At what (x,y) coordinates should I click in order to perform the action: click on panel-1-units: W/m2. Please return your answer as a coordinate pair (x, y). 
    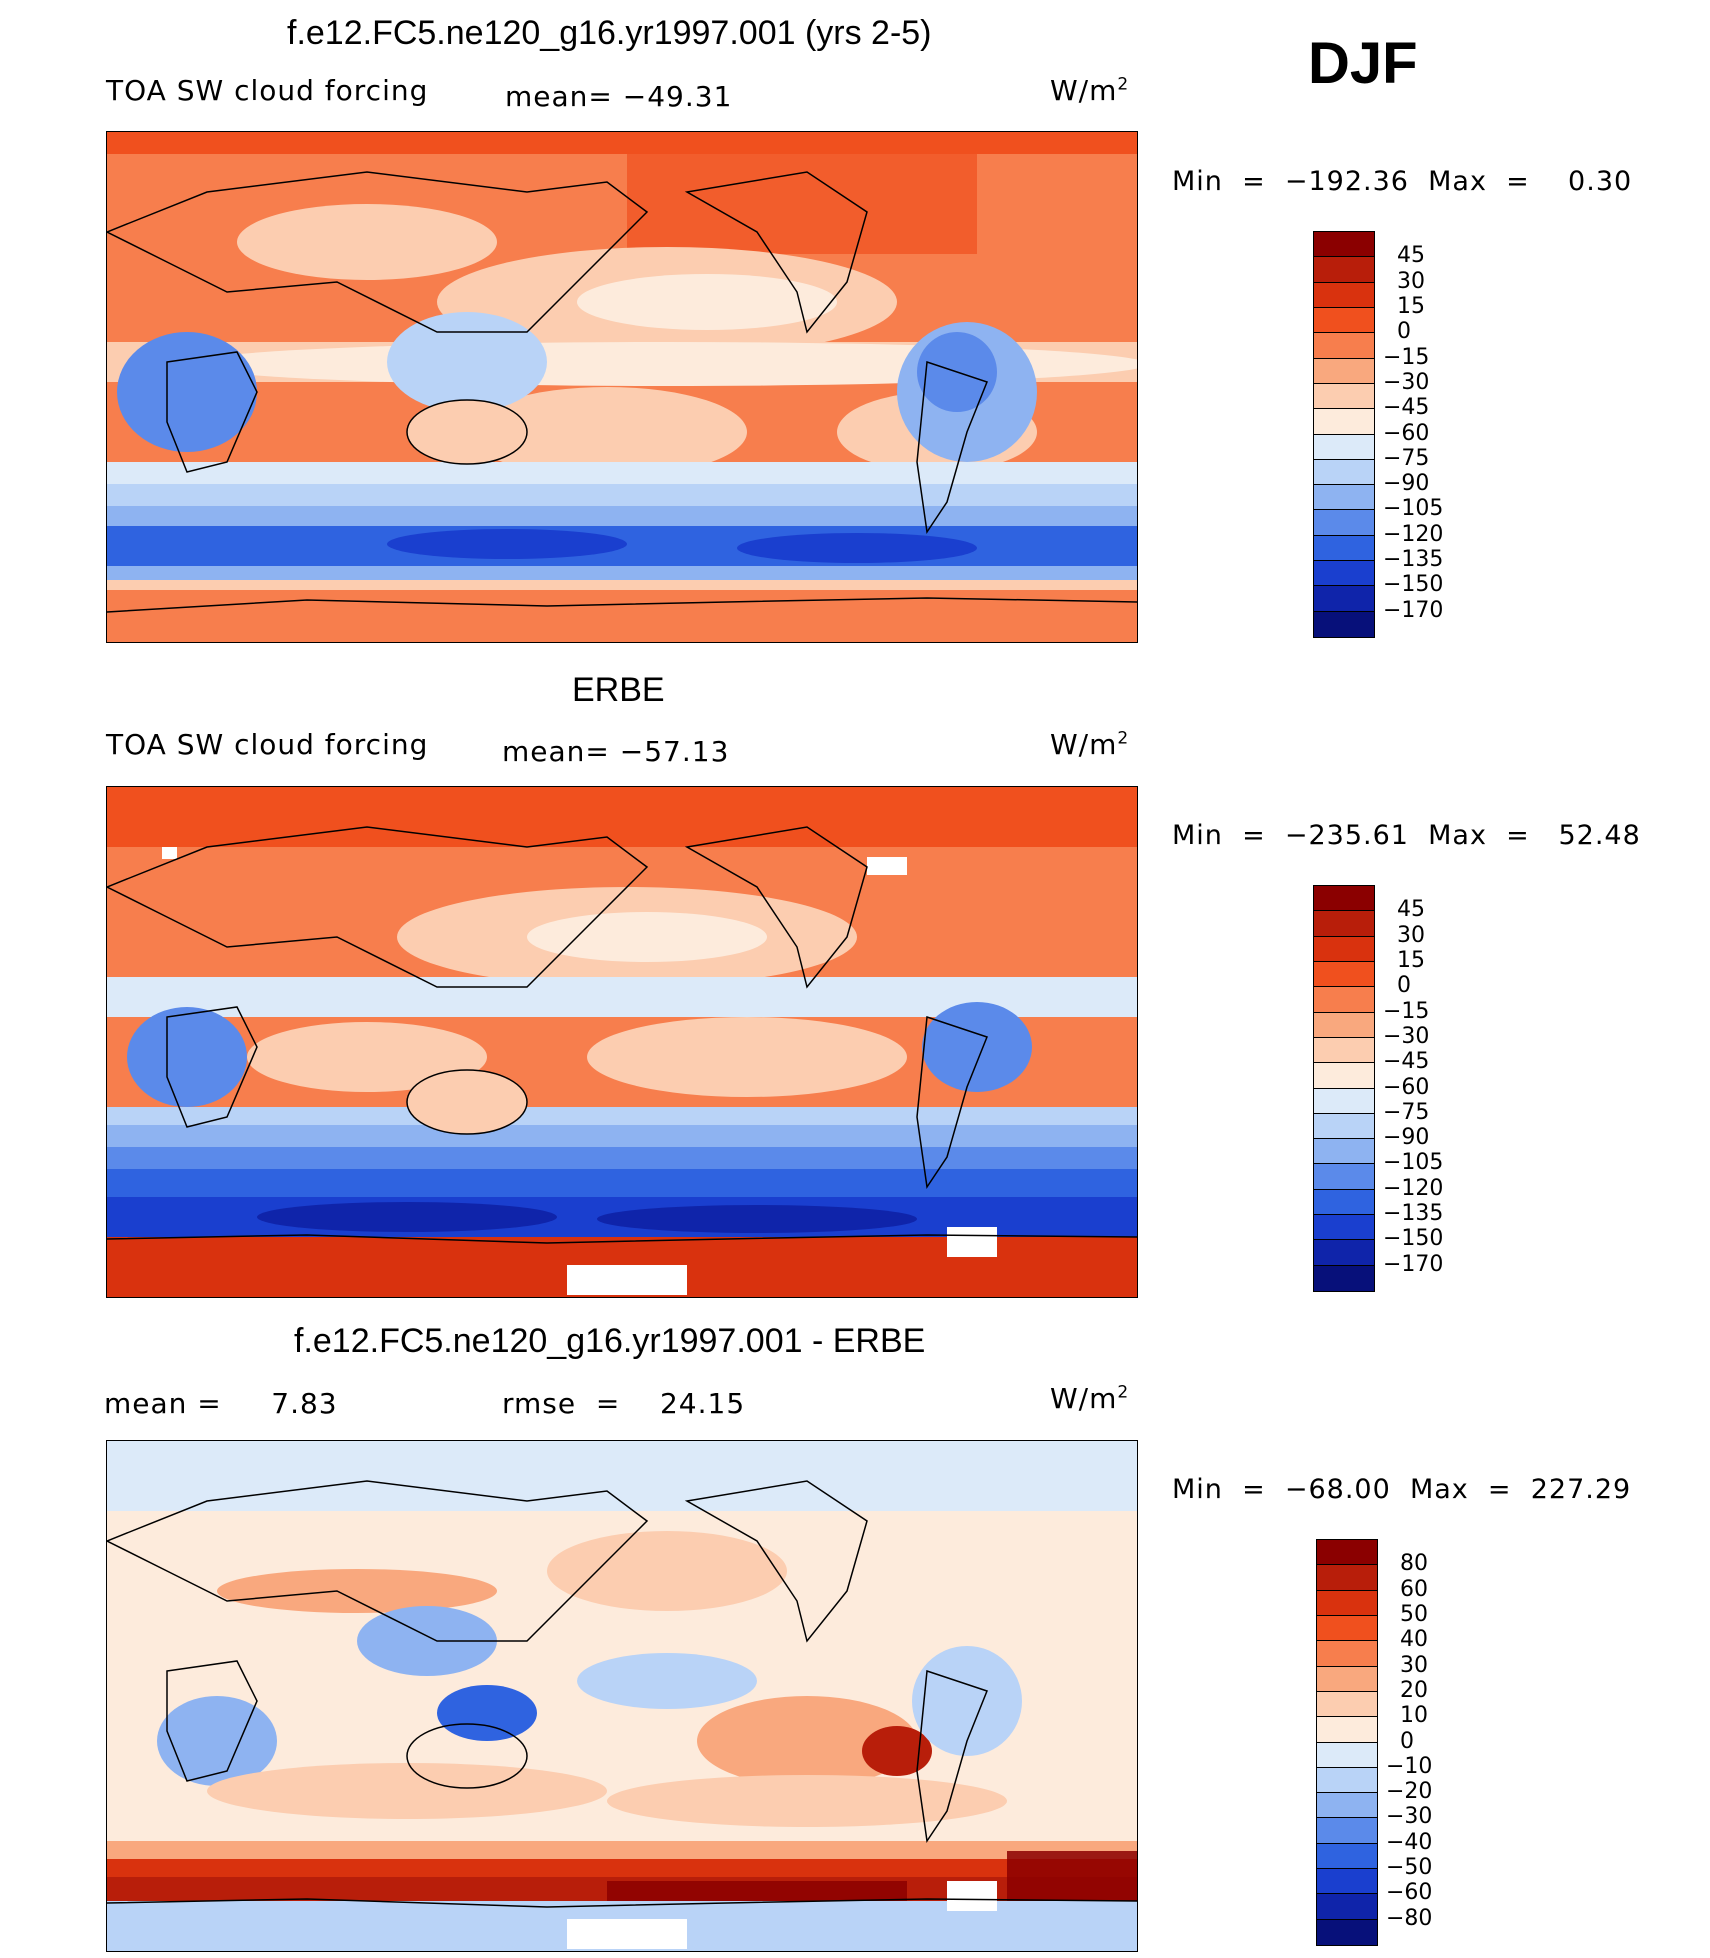
    Looking at the image, I should click on (1090, 90).